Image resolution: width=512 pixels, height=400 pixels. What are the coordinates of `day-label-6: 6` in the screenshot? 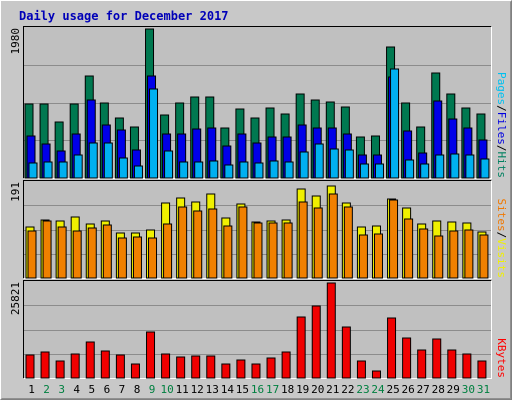 It's located at (107, 389).